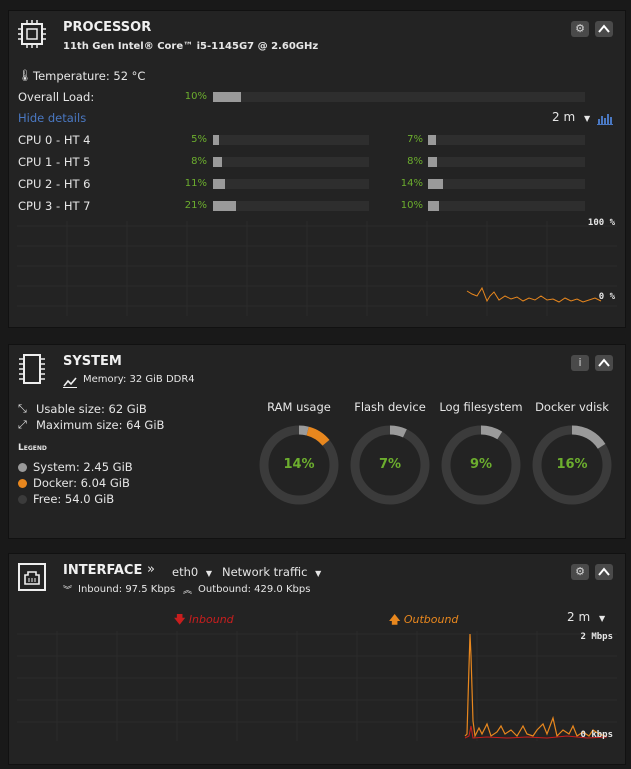 The width and height of the screenshot is (631, 769). I want to click on info-icon: i, so click(580, 363).